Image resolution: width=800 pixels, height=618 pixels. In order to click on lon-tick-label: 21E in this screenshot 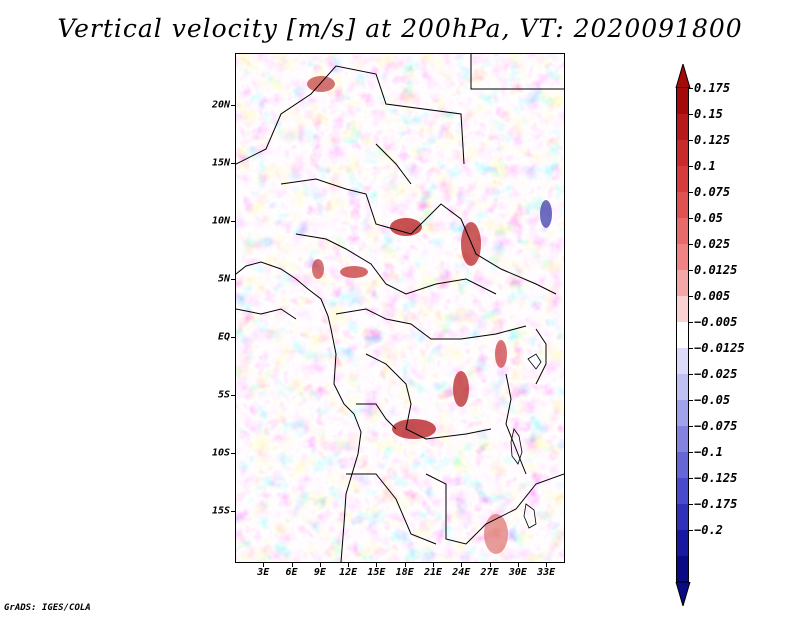, I will do `click(433, 572)`.